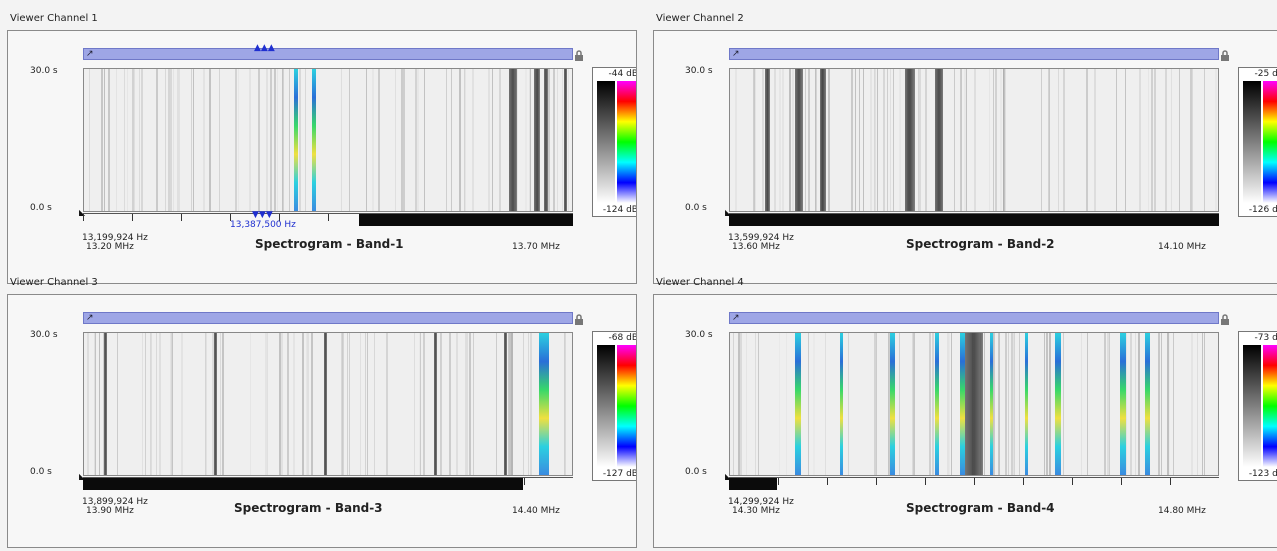 The image size is (1277, 551). I want to click on y-axis-top-label: 30.0 s, so click(44, 71).